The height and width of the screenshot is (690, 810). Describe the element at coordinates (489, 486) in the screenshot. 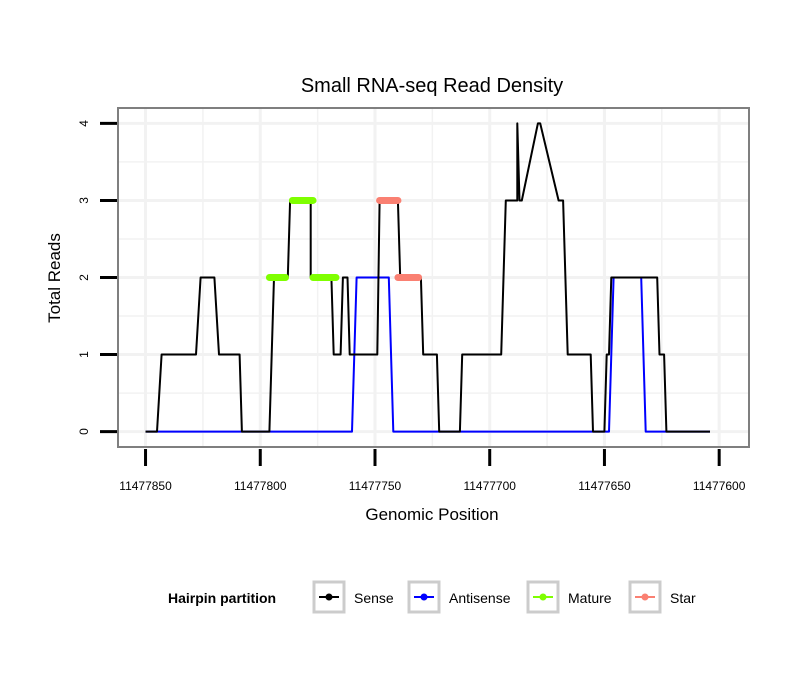

I see `x-tick-label: 11477700` at that location.